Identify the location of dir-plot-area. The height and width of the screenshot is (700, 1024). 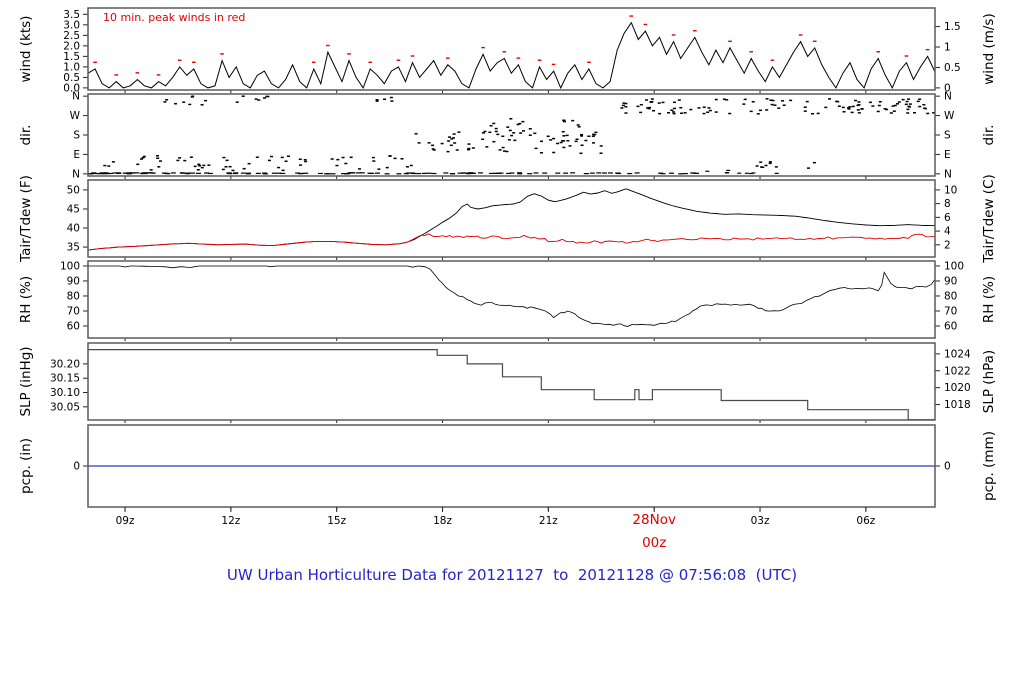
(511, 135).